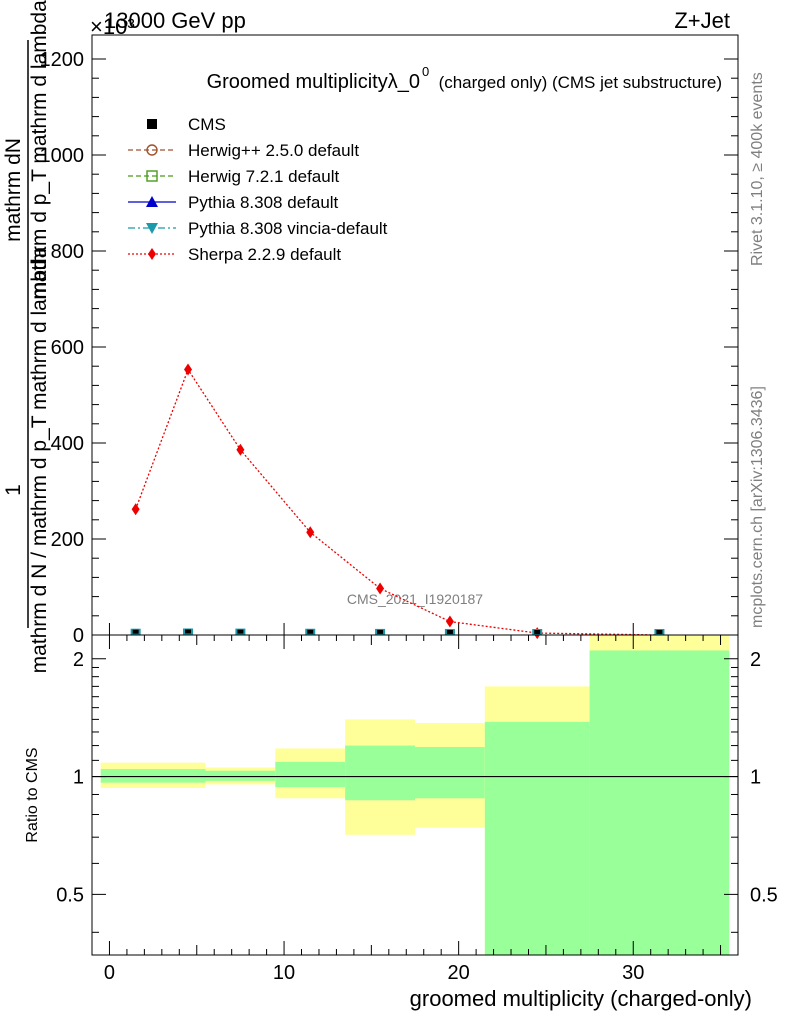  What do you see at coordinates (207, 124) in the screenshot?
I see `legend-label: CMS` at bounding box center [207, 124].